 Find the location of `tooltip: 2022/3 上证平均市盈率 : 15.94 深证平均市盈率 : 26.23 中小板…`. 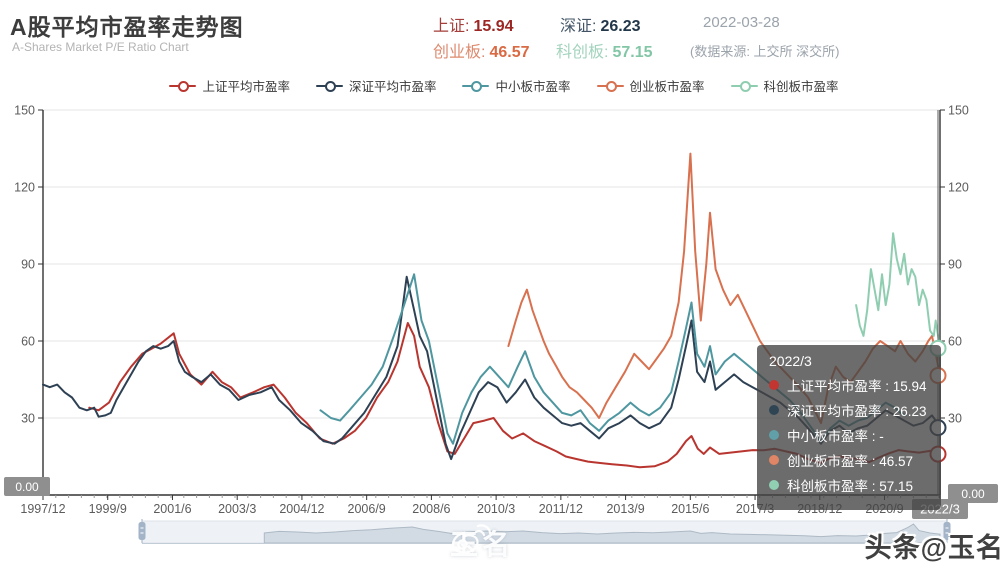

tooltip: 2022/3 上证平均市盈率 : 15.94 深证平均市盈率 : 26.23 中小板… is located at coordinates (849, 427).